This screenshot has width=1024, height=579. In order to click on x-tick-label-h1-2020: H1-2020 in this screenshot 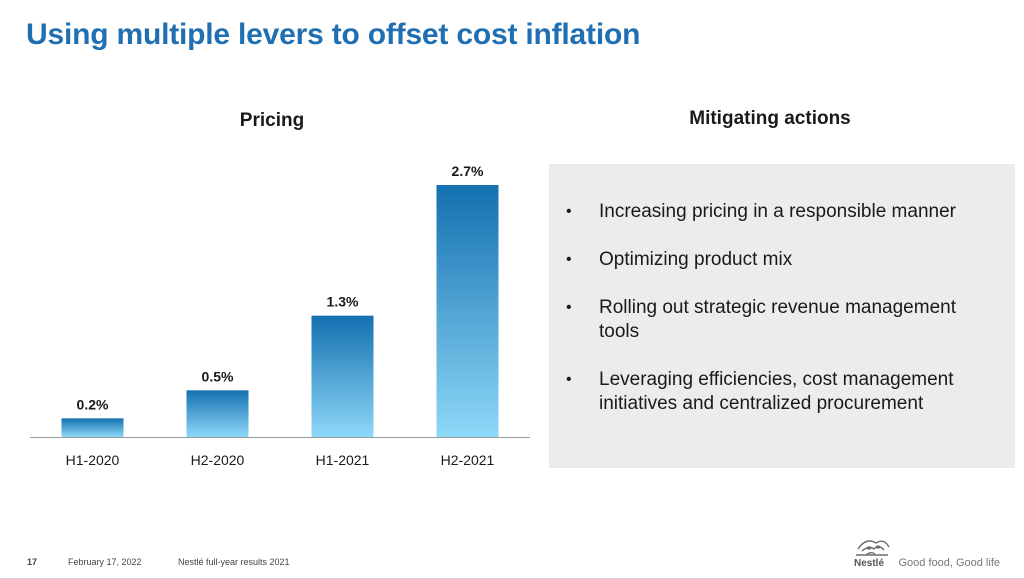, I will do `click(93, 460)`.